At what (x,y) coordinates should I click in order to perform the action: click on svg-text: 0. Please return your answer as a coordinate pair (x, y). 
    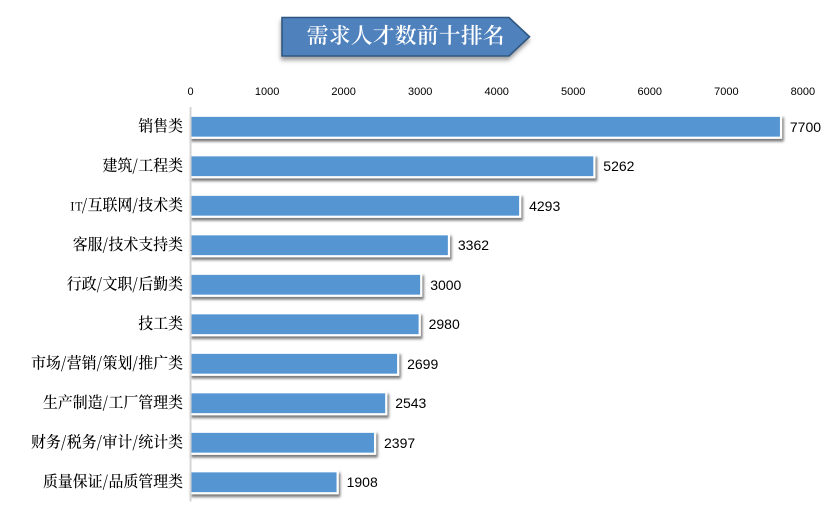
    Looking at the image, I should click on (190, 92).